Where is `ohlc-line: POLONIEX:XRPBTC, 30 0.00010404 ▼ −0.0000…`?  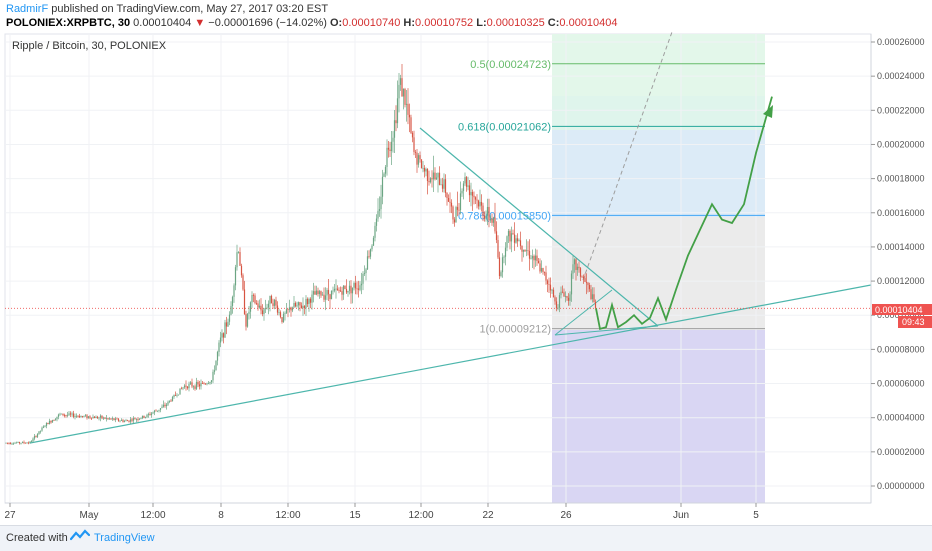
ohlc-line: POLONIEX:XRPBTC, 30 0.00010404 ▼ −0.0000… is located at coordinates (312, 23).